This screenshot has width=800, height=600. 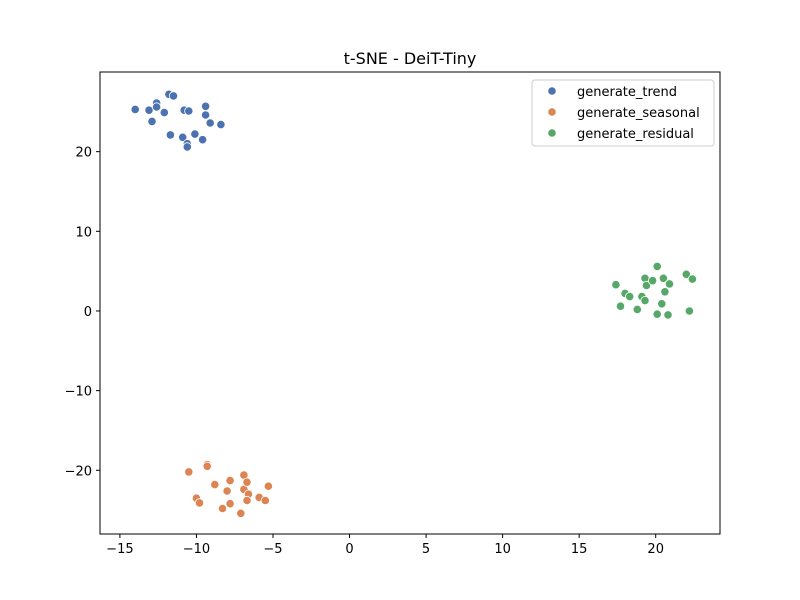 I want to click on x-tick-label: −15, so click(x=119, y=549).